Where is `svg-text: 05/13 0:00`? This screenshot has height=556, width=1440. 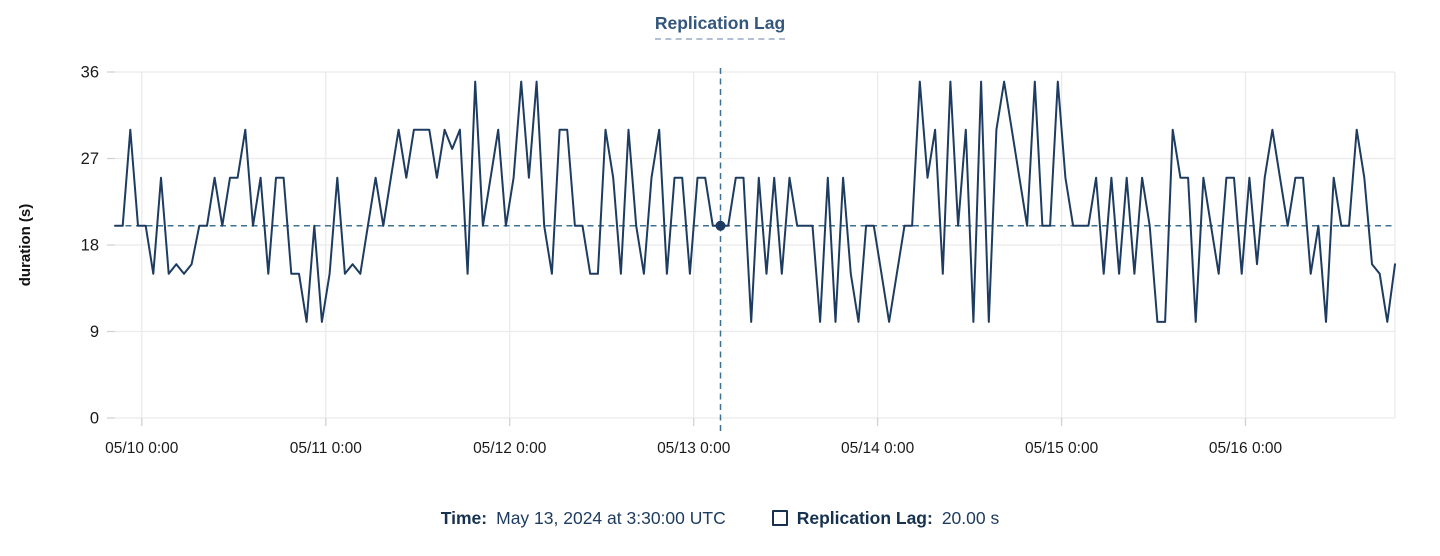 svg-text: 05/13 0:00 is located at coordinates (694, 448).